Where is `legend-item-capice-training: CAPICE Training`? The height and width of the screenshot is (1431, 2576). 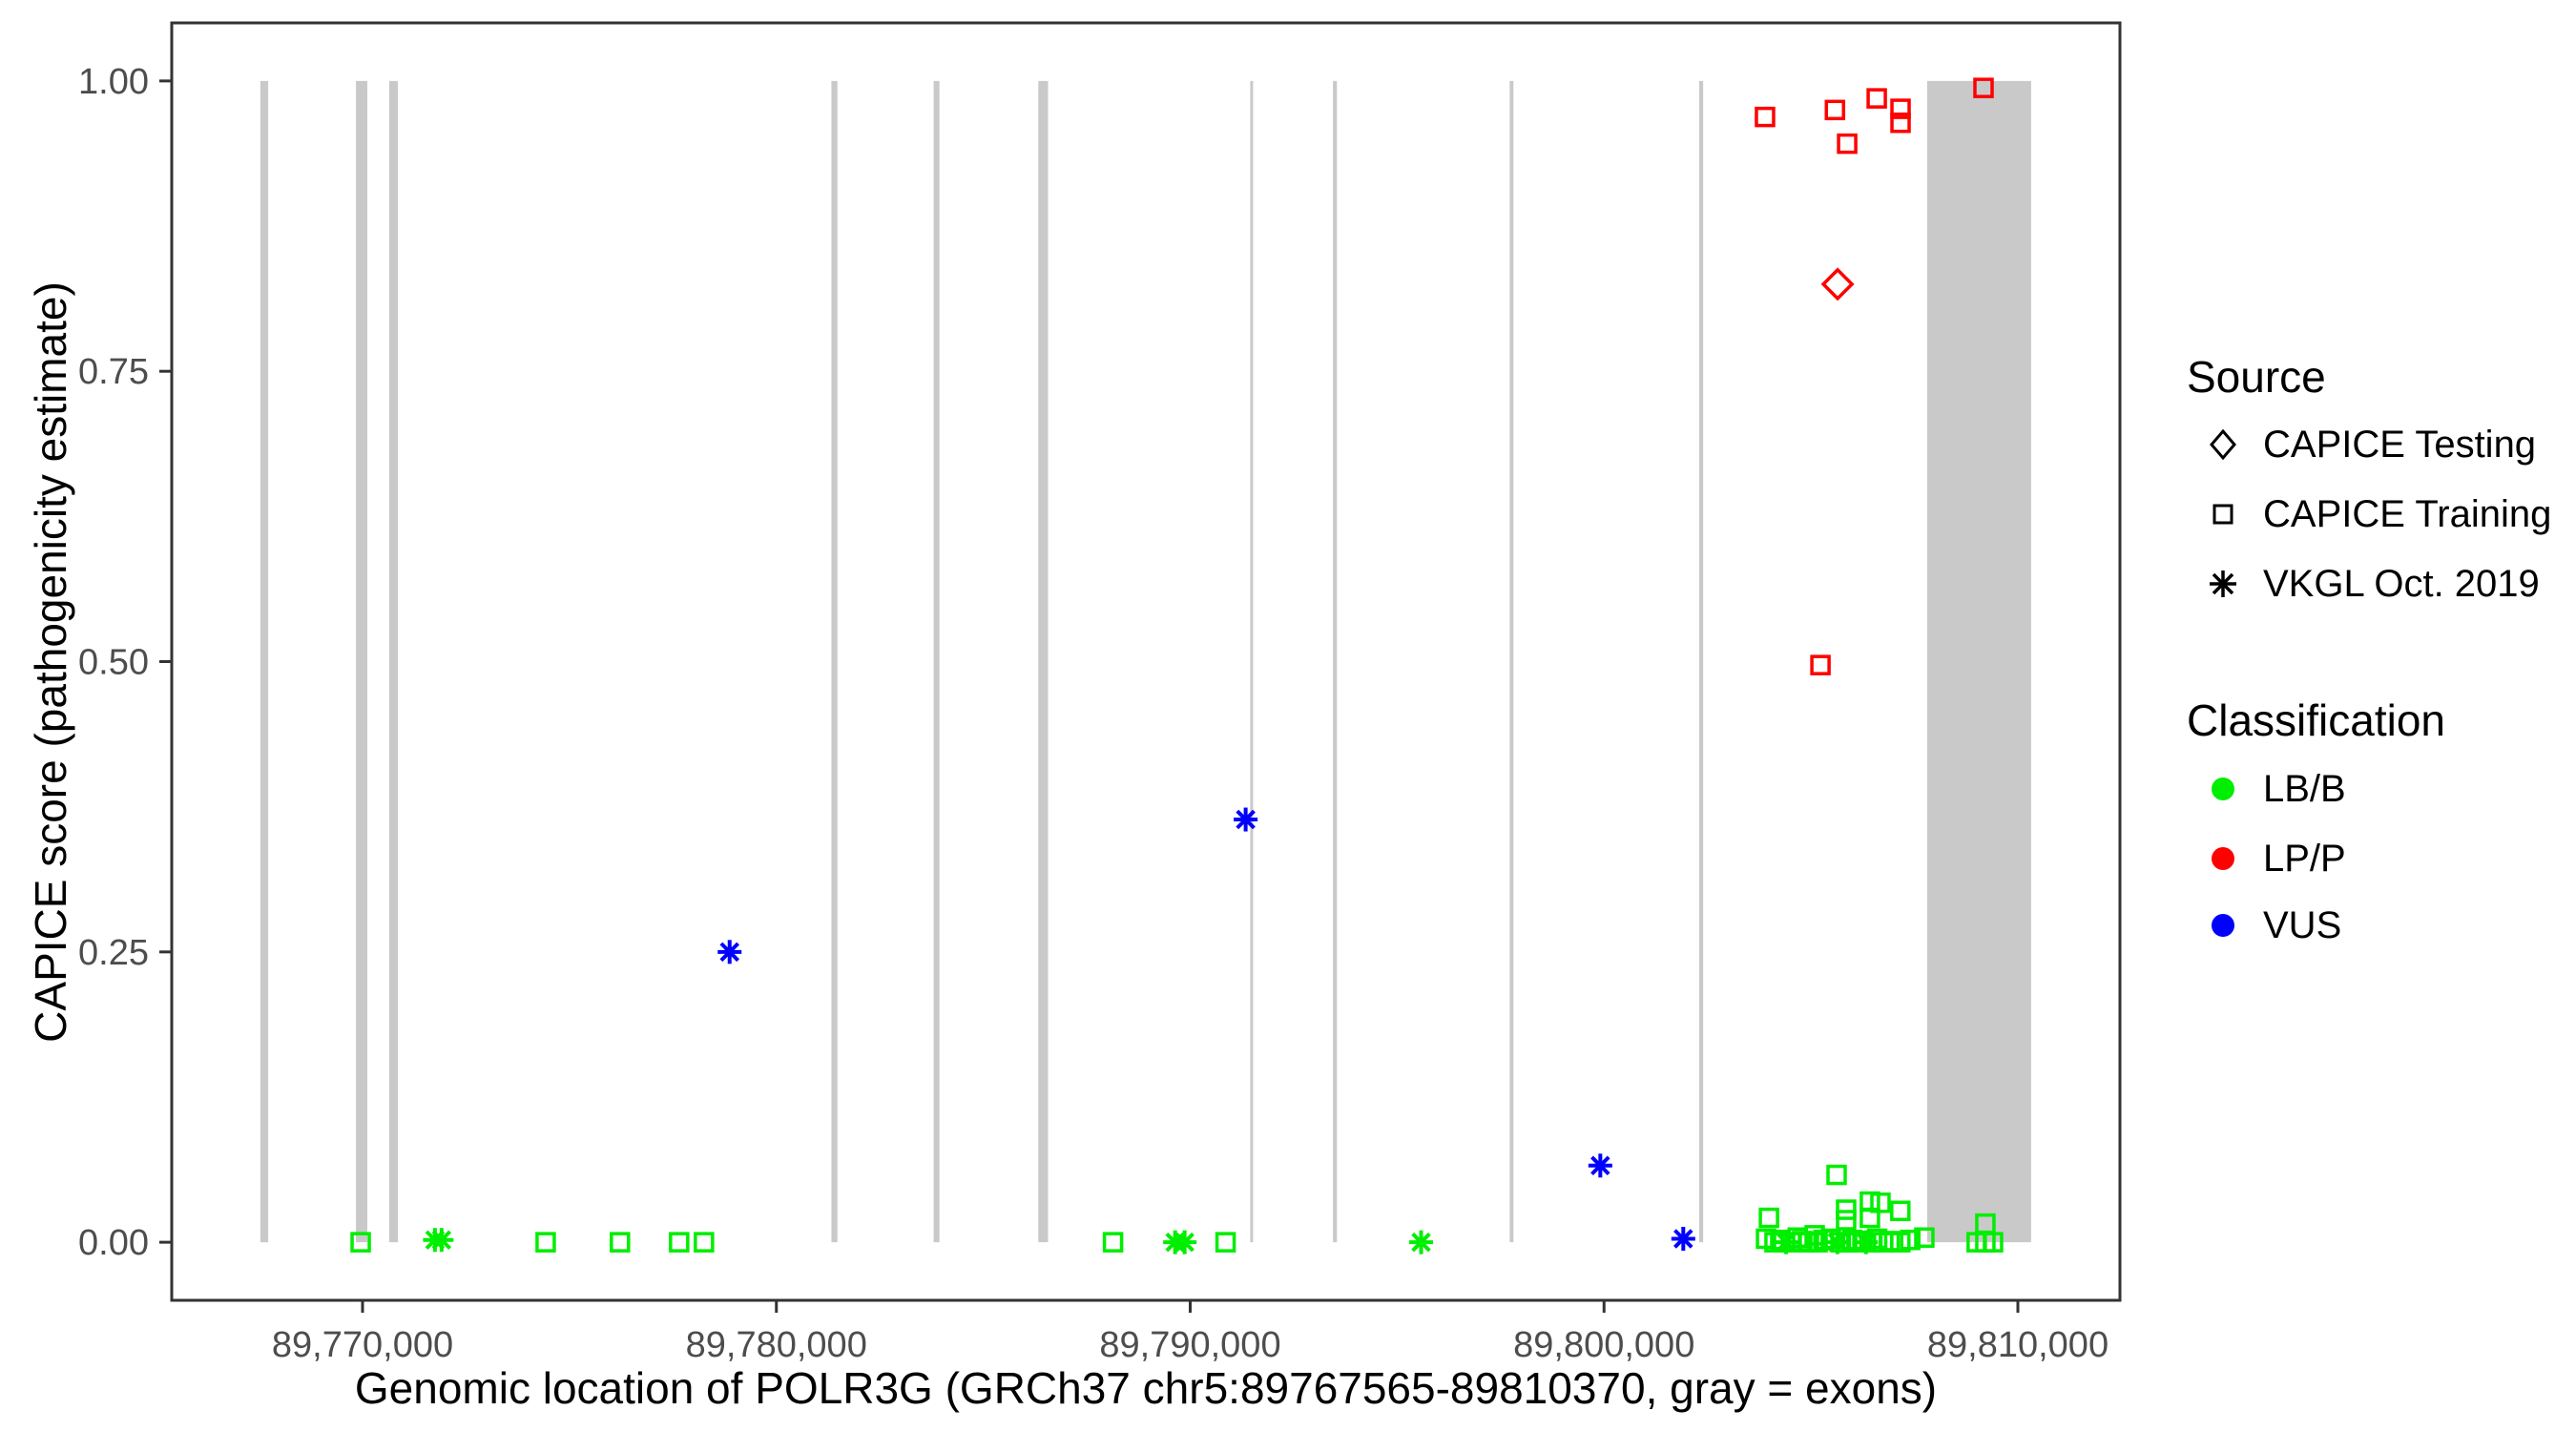
legend-item-capice-training: CAPICE Training is located at coordinates (2373, 514).